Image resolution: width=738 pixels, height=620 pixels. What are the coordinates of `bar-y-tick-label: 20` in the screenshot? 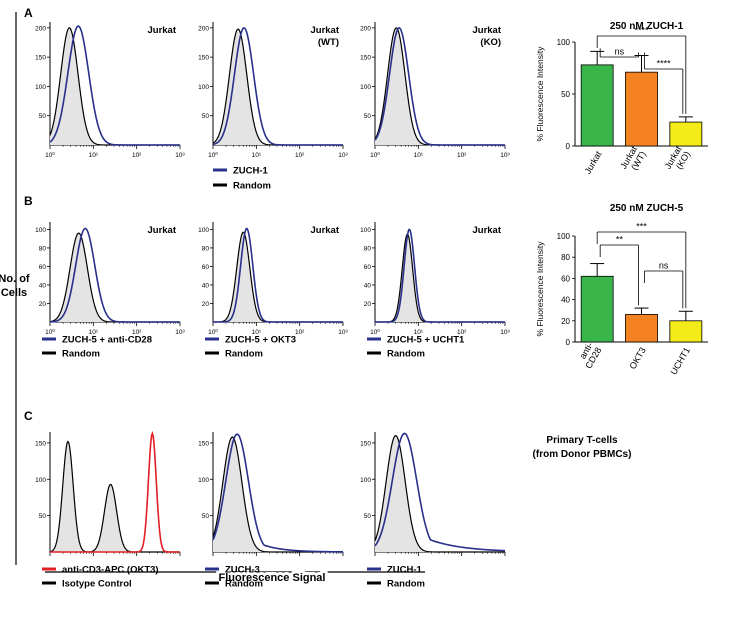 It's located at (565, 321).